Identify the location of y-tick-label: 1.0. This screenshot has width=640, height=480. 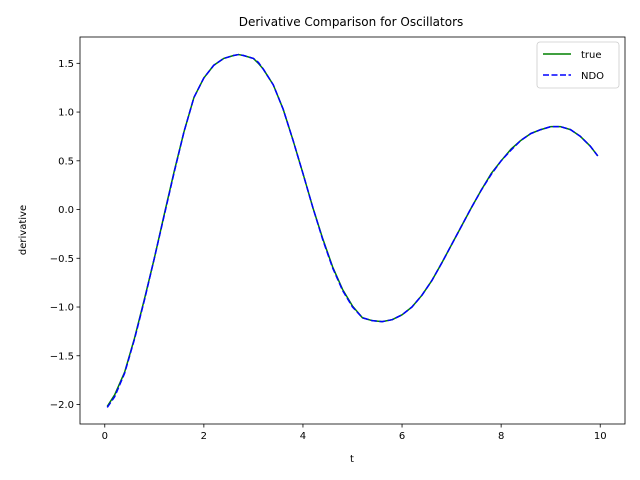
(66, 113).